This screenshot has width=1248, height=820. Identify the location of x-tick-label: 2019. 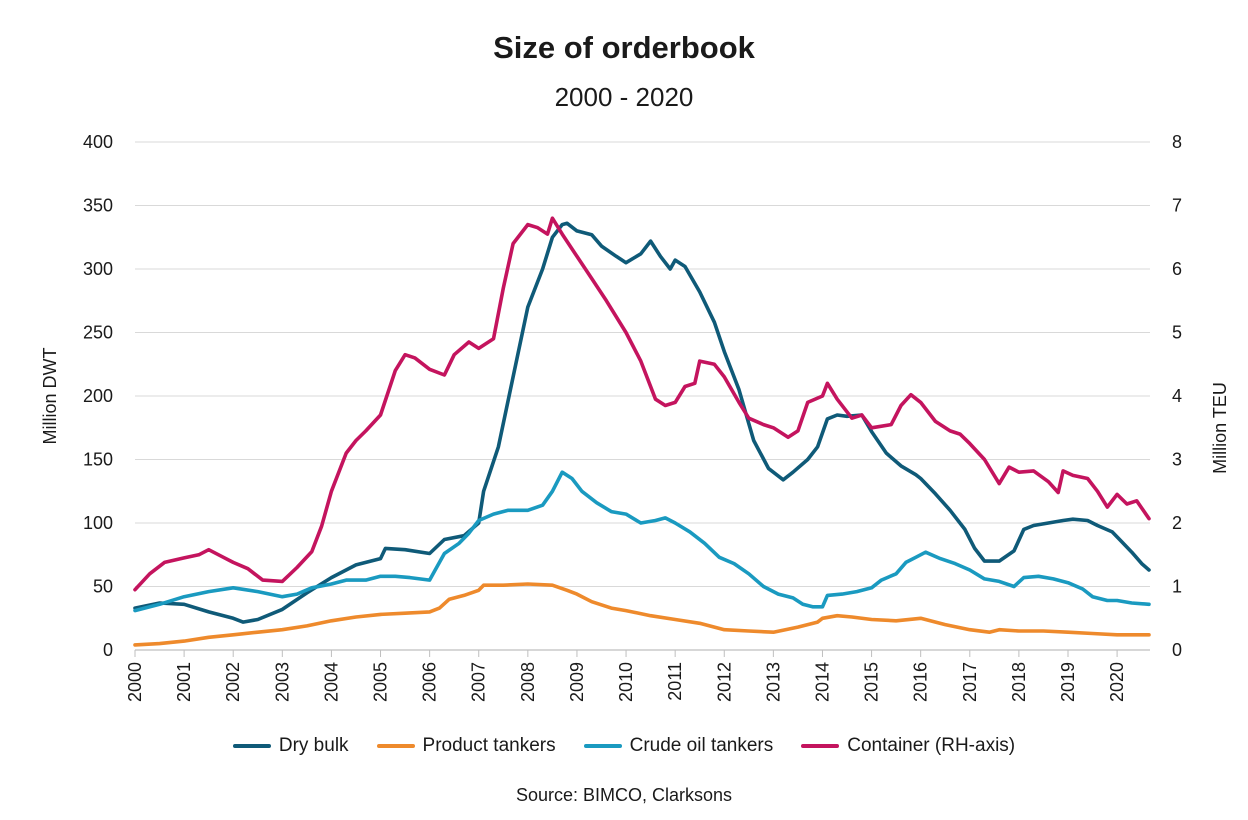
(1068, 682).